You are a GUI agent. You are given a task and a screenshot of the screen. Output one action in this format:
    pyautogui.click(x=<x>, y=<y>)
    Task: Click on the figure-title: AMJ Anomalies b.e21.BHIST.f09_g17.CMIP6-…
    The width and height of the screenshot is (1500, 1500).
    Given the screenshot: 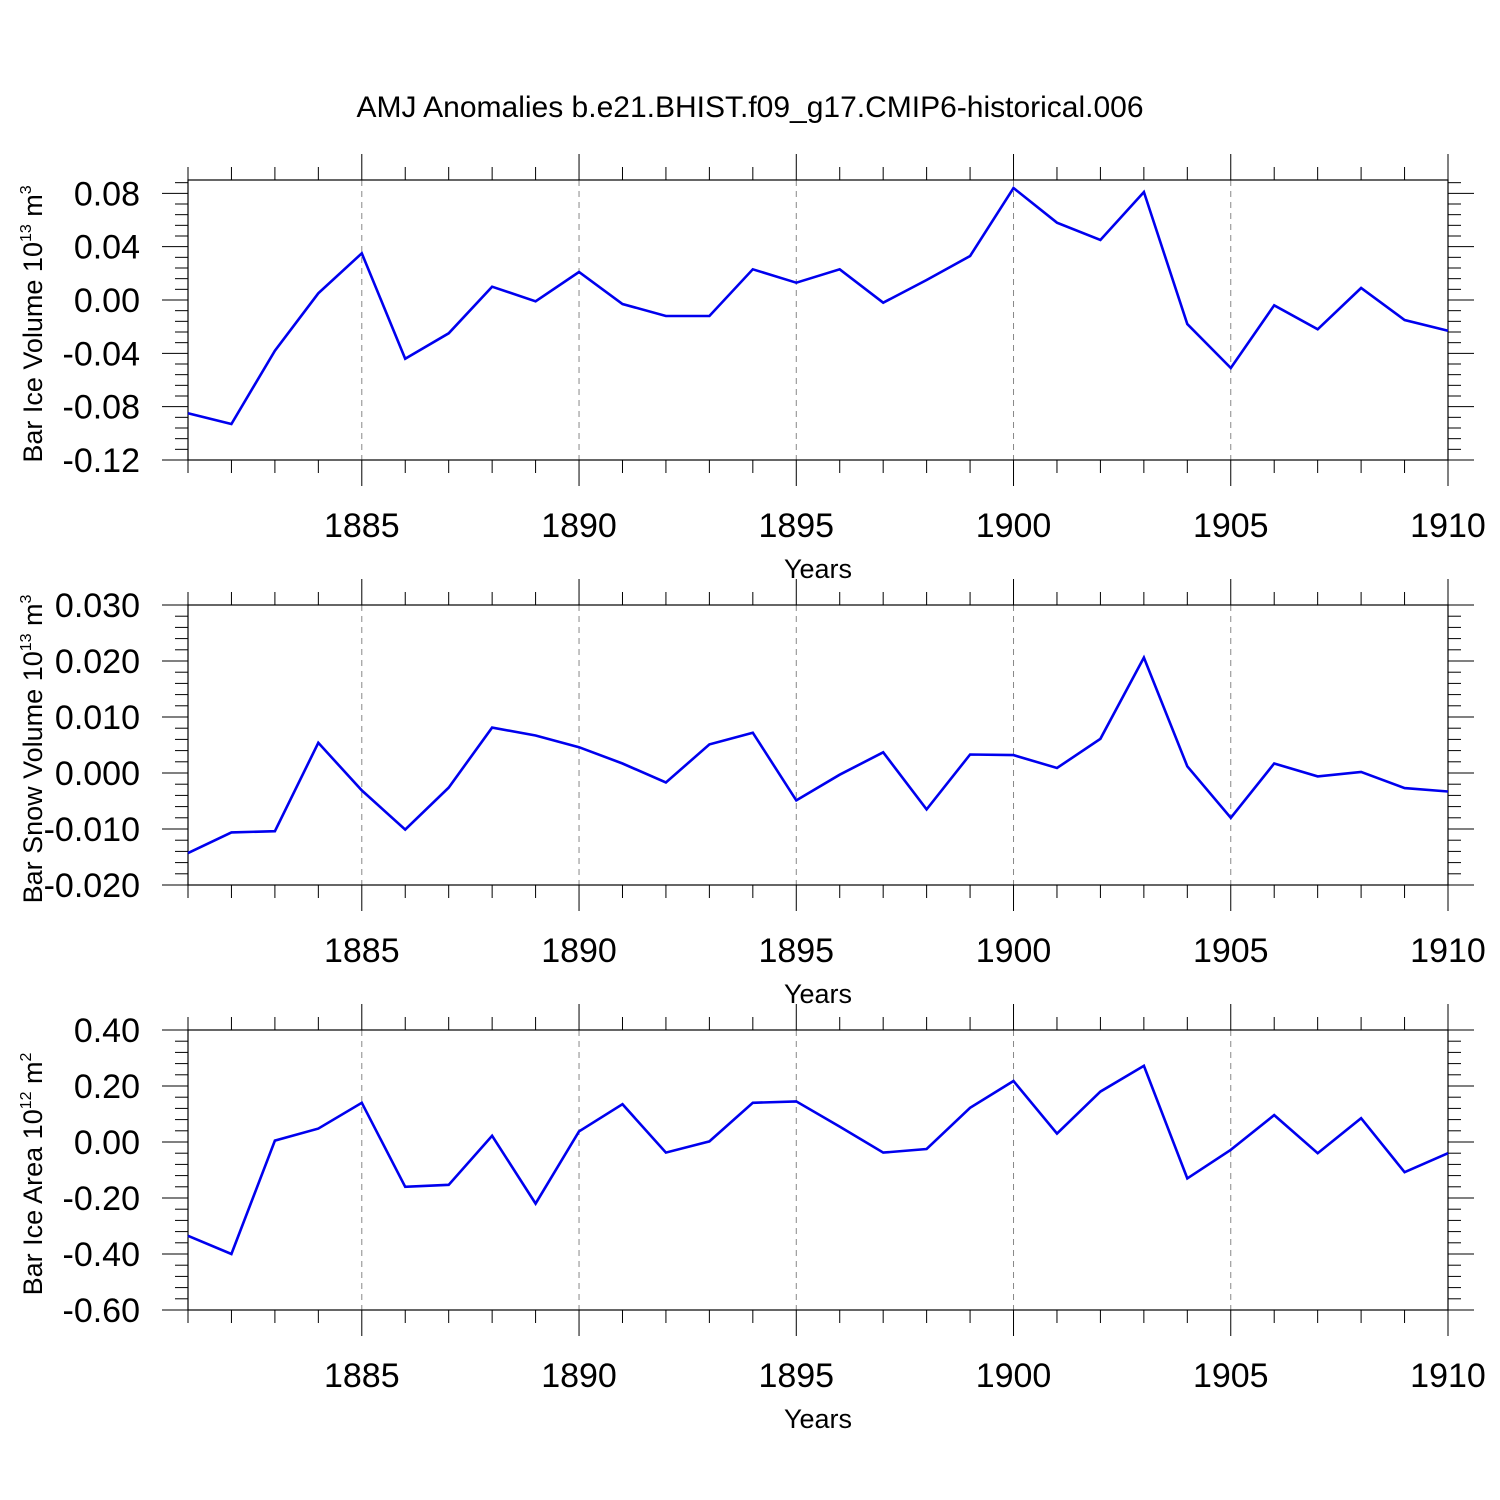 What is the action you would take?
    pyautogui.click(x=749, y=107)
    